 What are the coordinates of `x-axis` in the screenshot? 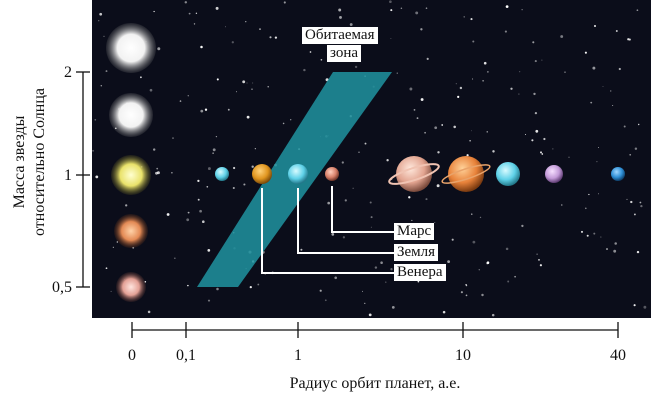 It's located at (375, 330).